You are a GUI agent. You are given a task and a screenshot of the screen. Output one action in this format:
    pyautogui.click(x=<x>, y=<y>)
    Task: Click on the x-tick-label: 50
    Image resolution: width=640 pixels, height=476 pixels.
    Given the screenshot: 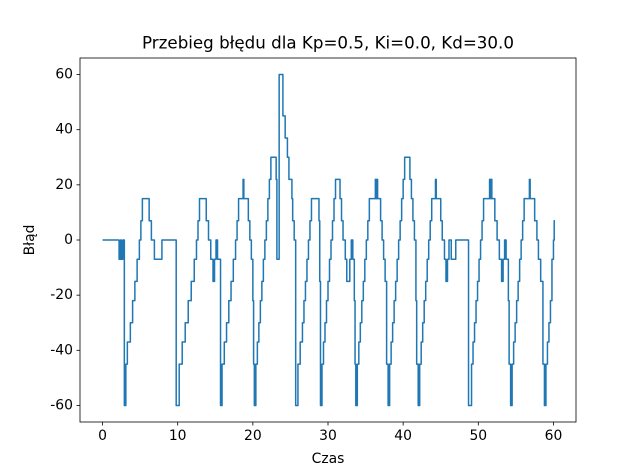 What is the action you would take?
    pyautogui.click(x=478, y=436)
    